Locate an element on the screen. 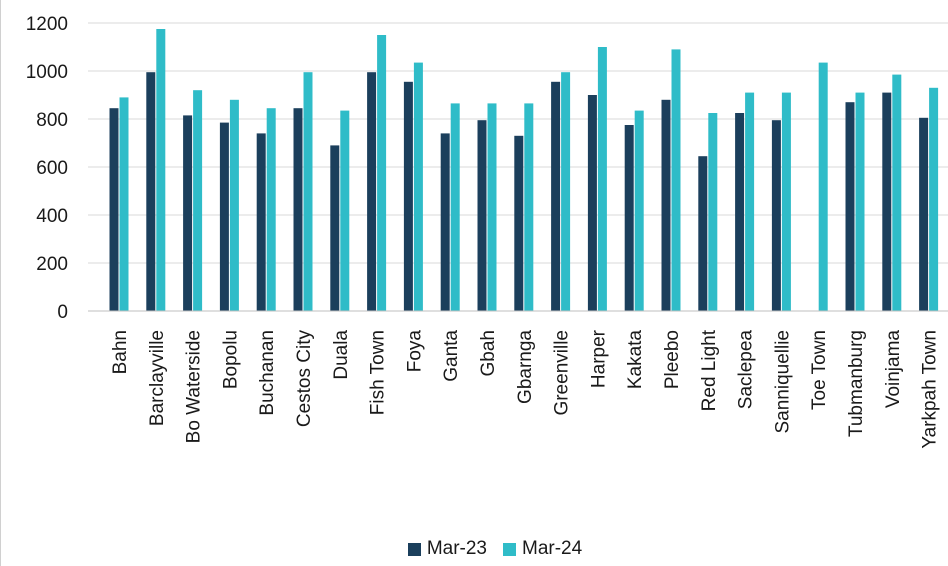  bar-mar-24-ganta is located at coordinates (455, 207).